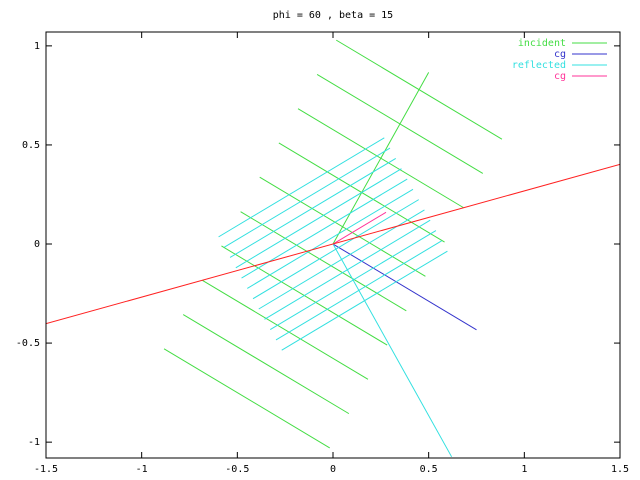 This screenshot has height=480, width=640. What do you see at coordinates (37, 244) in the screenshot?
I see `y-tick-label: 0` at bounding box center [37, 244].